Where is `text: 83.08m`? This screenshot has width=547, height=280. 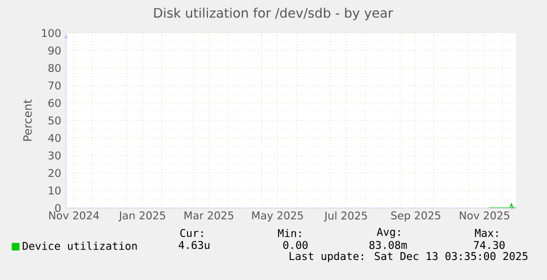 text: 83.08m is located at coordinates (388, 245).